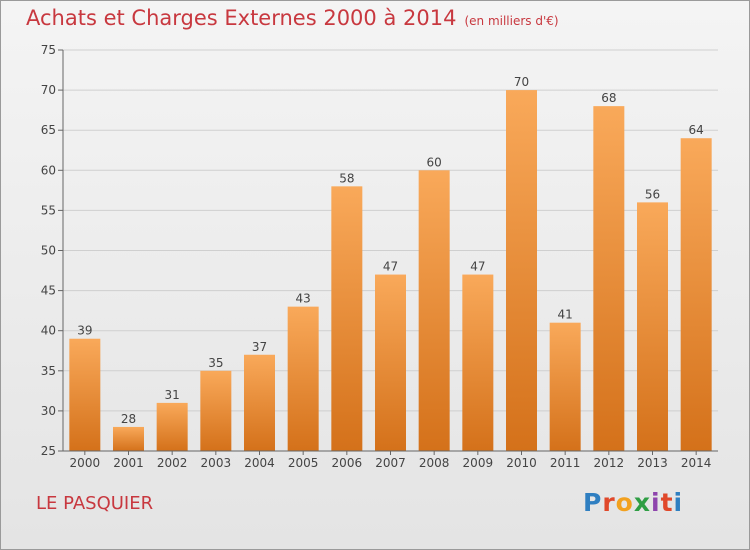  Describe the element at coordinates (642, 502) in the screenshot. I see `logo-letter: x` at that location.